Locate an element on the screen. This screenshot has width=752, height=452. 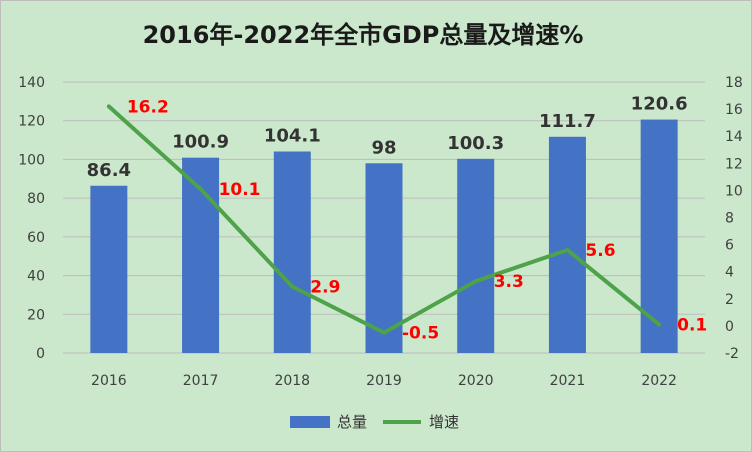
x-tick-label: 2019 is located at coordinates (384, 381).